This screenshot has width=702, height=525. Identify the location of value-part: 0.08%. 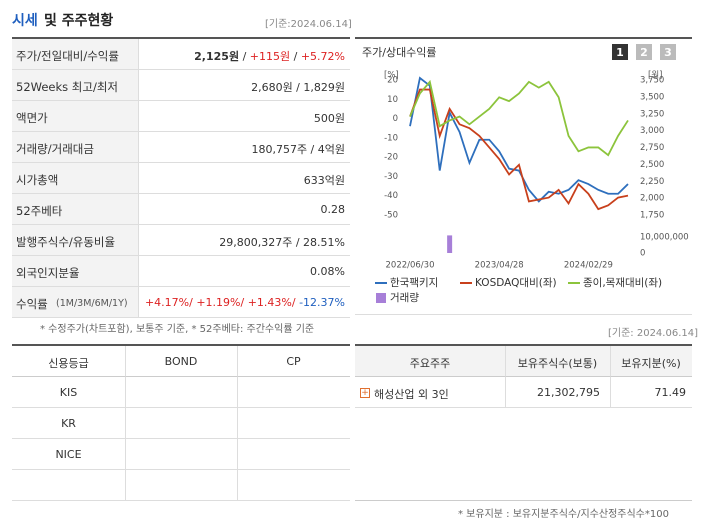
(327, 271).